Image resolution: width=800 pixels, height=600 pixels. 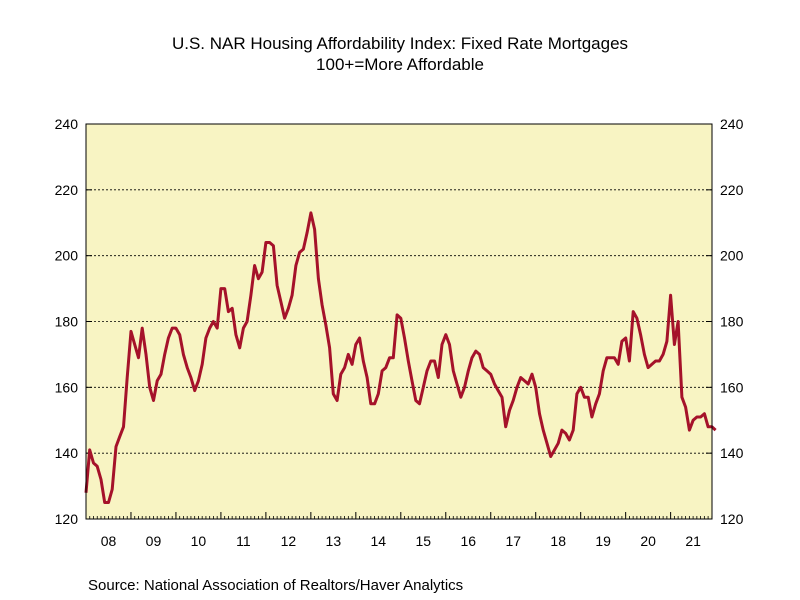 I want to click on y-tick-label-left: 140, so click(x=67, y=453).